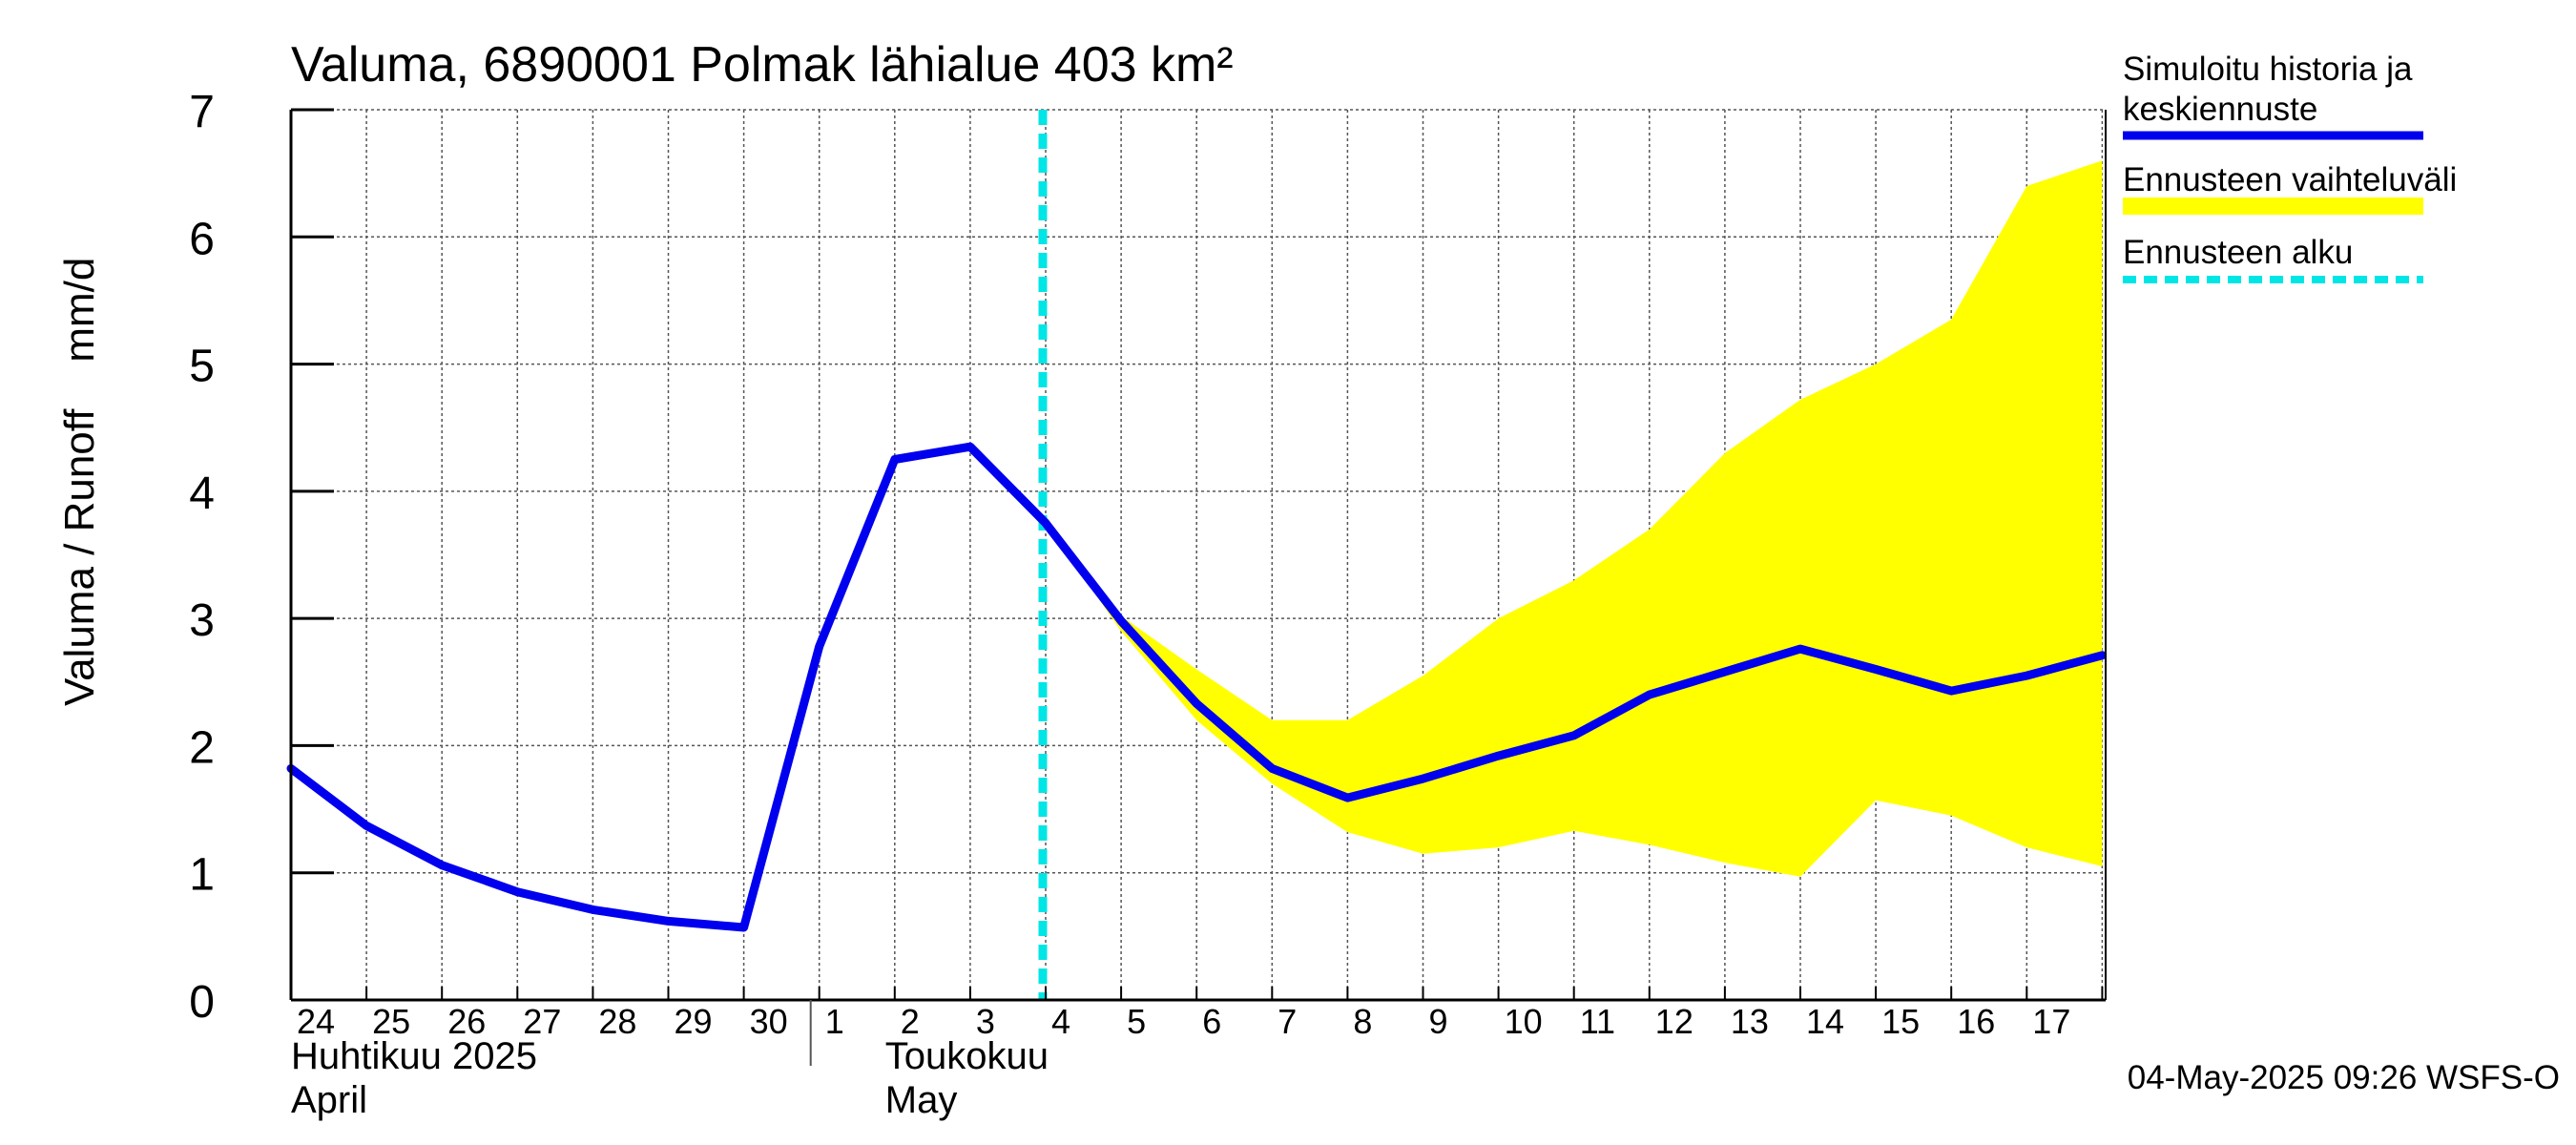  What do you see at coordinates (617, 1022) in the screenshot?
I see `x-tick-label: 28` at bounding box center [617, 1022].